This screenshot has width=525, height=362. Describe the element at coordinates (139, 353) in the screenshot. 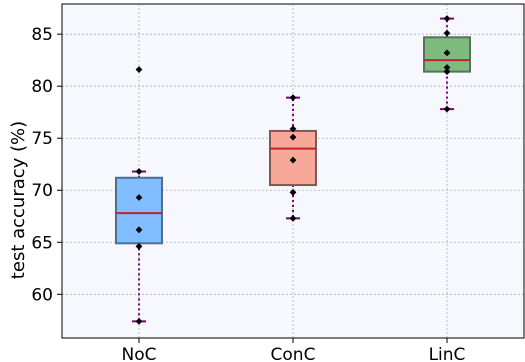

I see `x-tick-label-noc: NoC` at that location.